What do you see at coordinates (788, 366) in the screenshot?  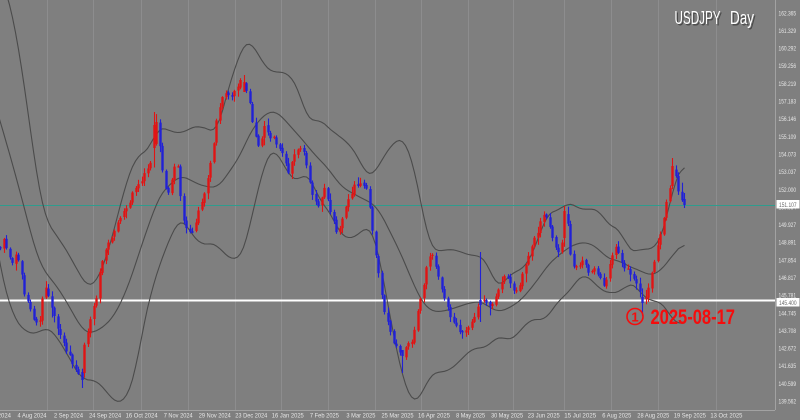 I see `svg-text: 141.635` at bounding box center [788, 366].